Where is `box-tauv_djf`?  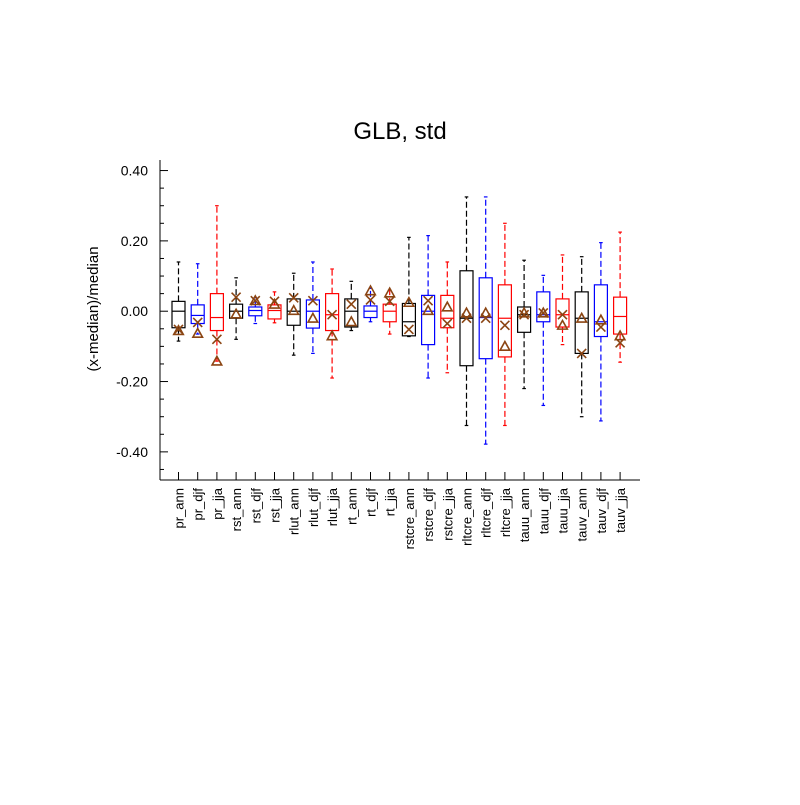 box-tauv_djf is located at coordinates (601, 332).